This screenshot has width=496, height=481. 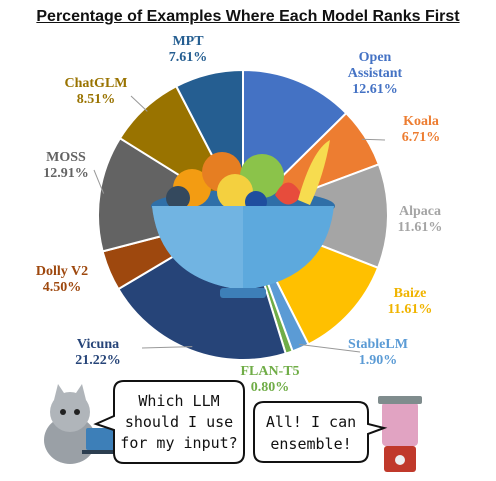 What do you see at coordinates (66, 173) in the screenshot?
I see `slice-value: 12.91%` at bounding box center [66, 173].